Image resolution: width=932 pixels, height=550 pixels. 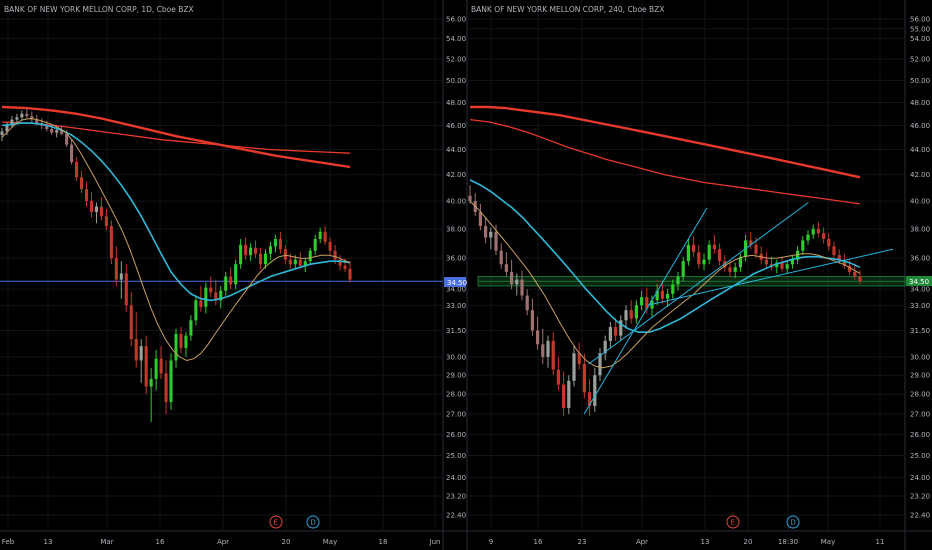 I want to click on panel-1-ema-mid-line, so click(x=176, y=212).